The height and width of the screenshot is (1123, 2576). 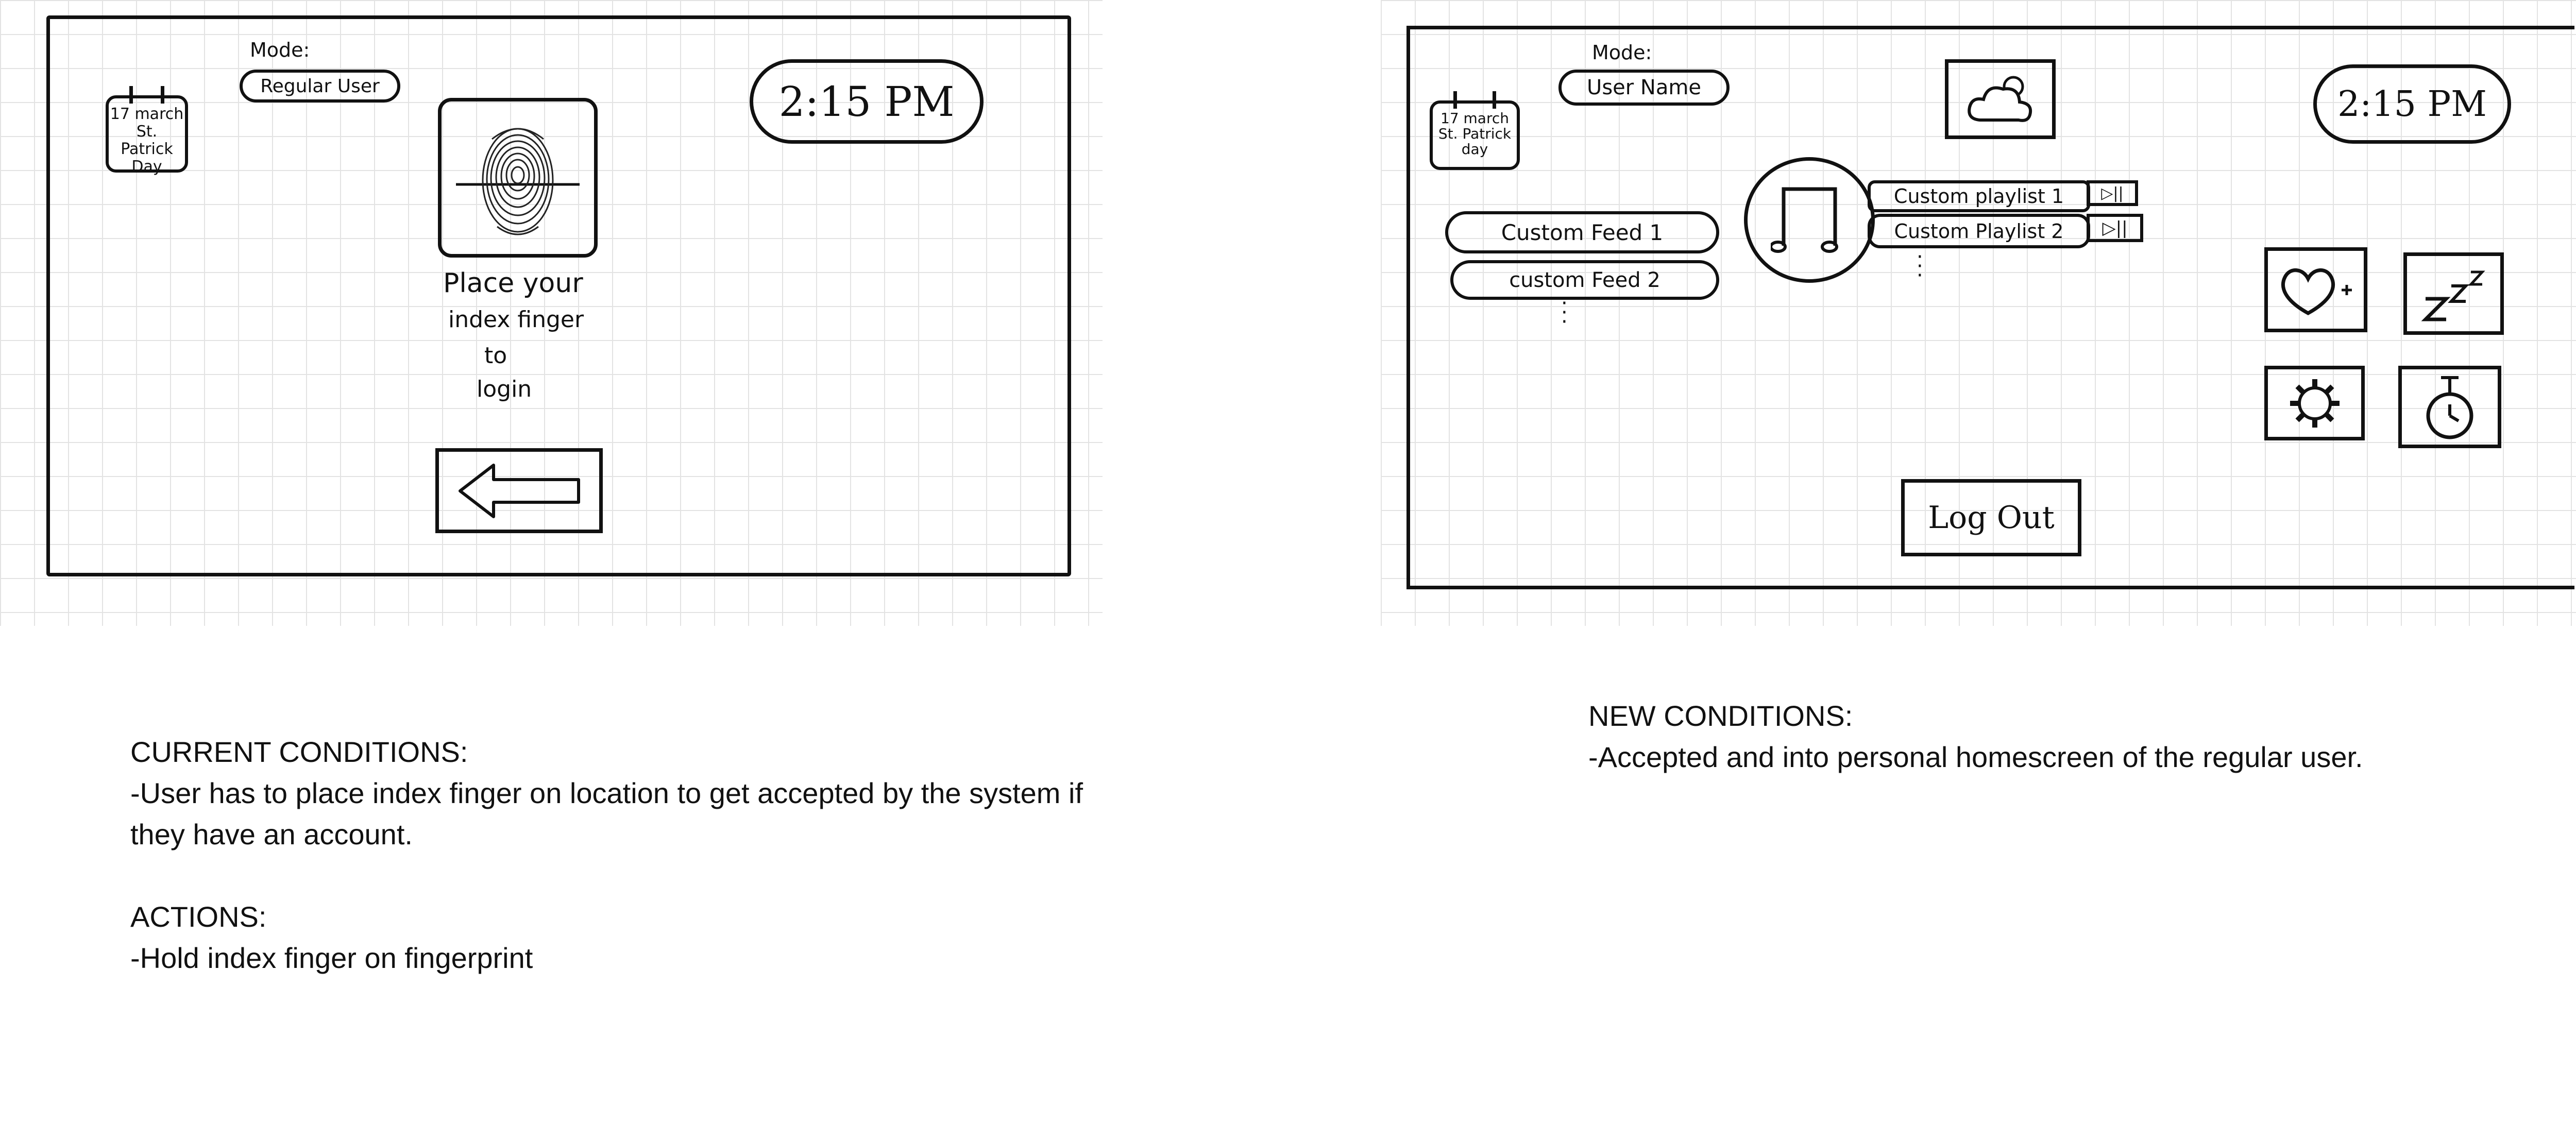 I want to click on arrow-left-icon, so click(x=519, y=490).